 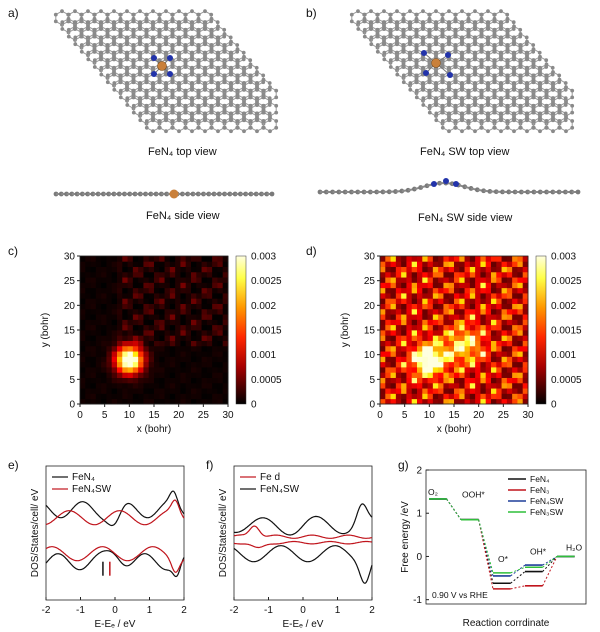 I want to click on y-tick-label: 20, so click(x=70, y=306).